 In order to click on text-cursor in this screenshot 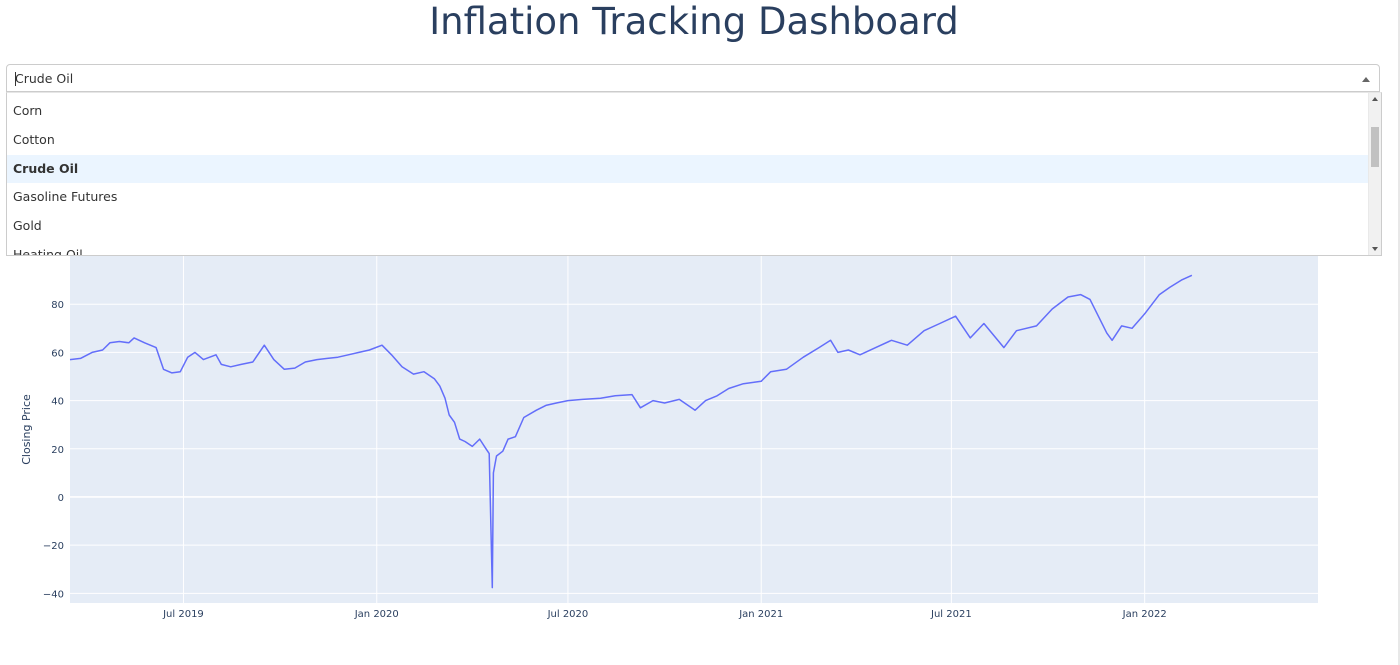, I will do `click(15, 79)`.